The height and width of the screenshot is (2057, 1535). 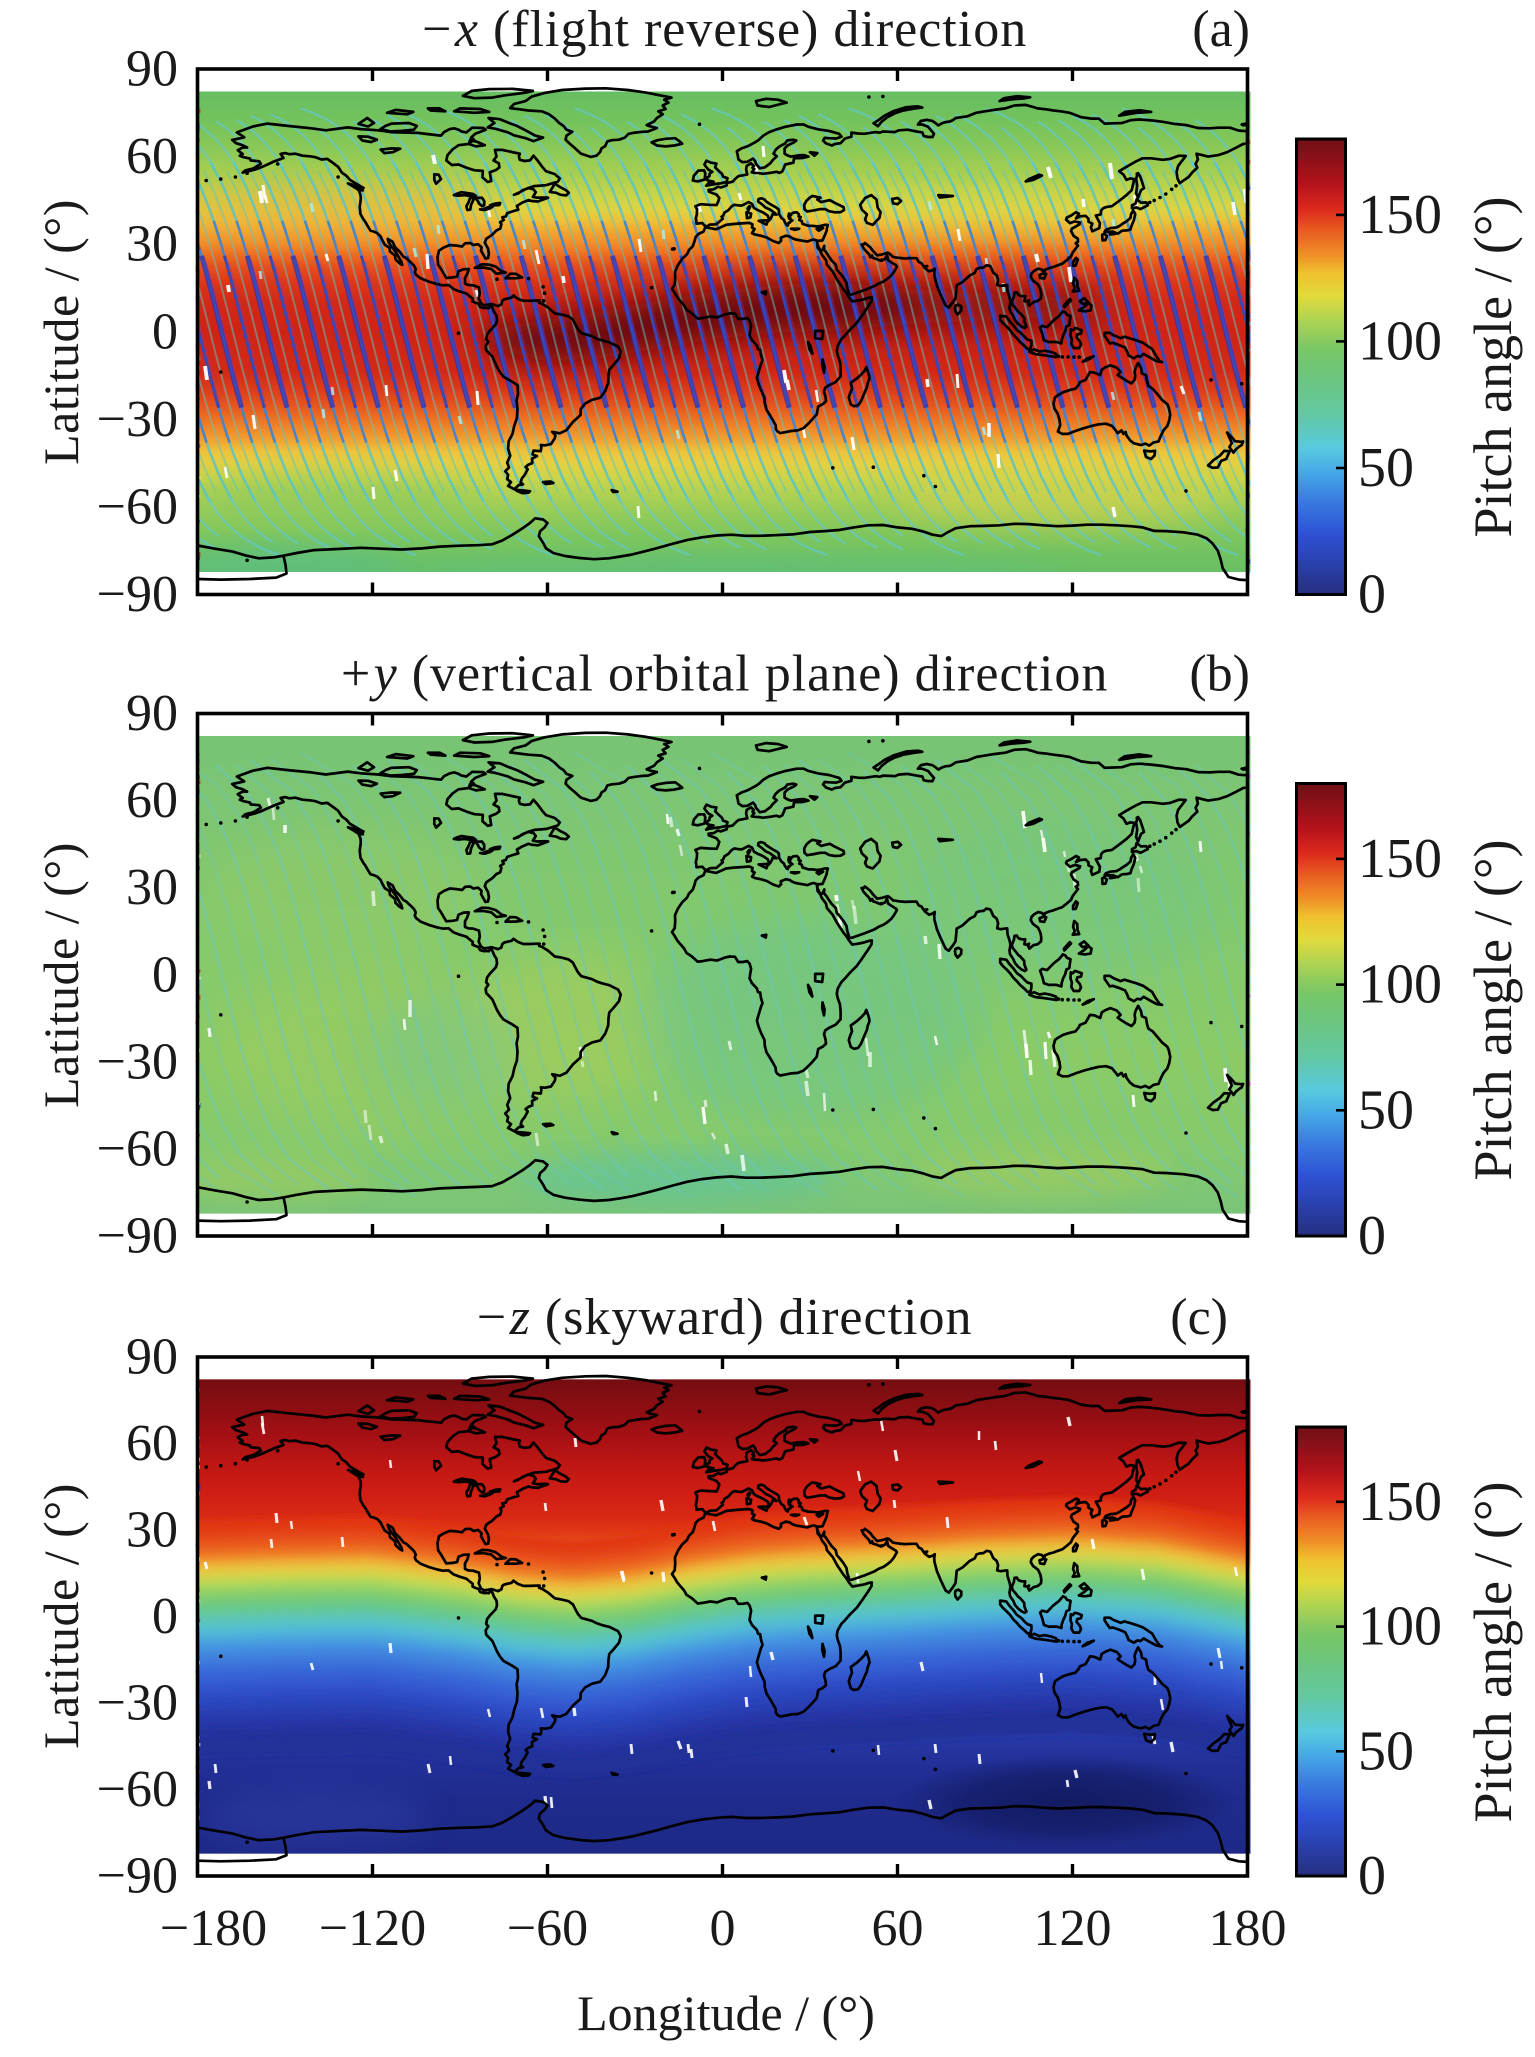 I want to click on svg-text: Longitude / (°), so click(x=726, y=2013).